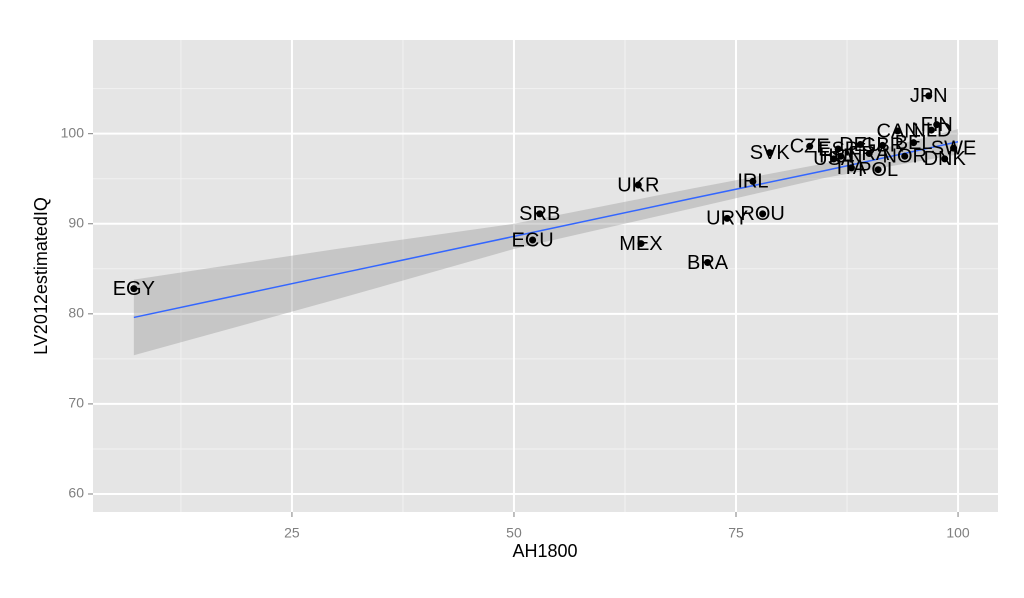 Image resolution: width=1024 pixels, height=598 pixels. I want to click on point-label: CZE, so click(810, 147).